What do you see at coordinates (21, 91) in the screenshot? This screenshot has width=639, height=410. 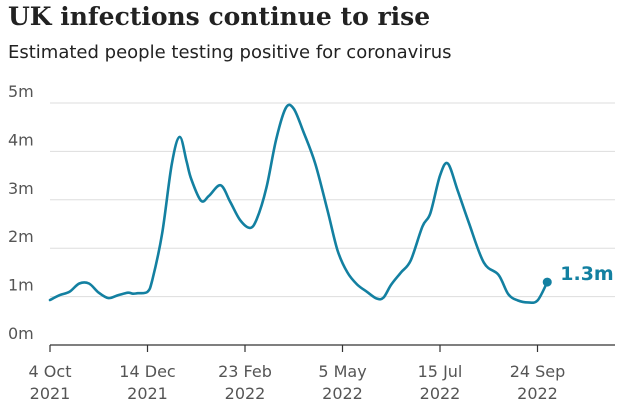 I see `y-tick-label: 5m` at bounding box center [21, 91].